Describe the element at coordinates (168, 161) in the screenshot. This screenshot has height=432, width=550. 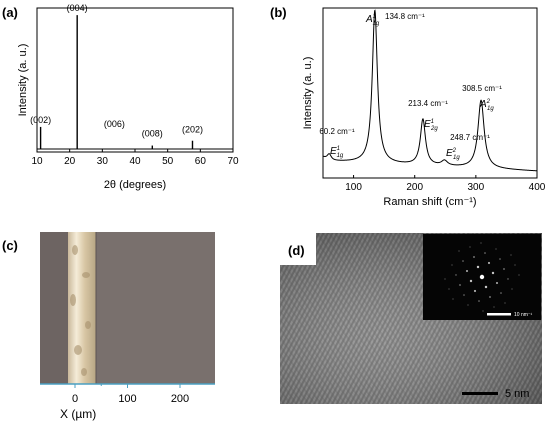
I see `panel-a-xtick-label: 50` at that location.